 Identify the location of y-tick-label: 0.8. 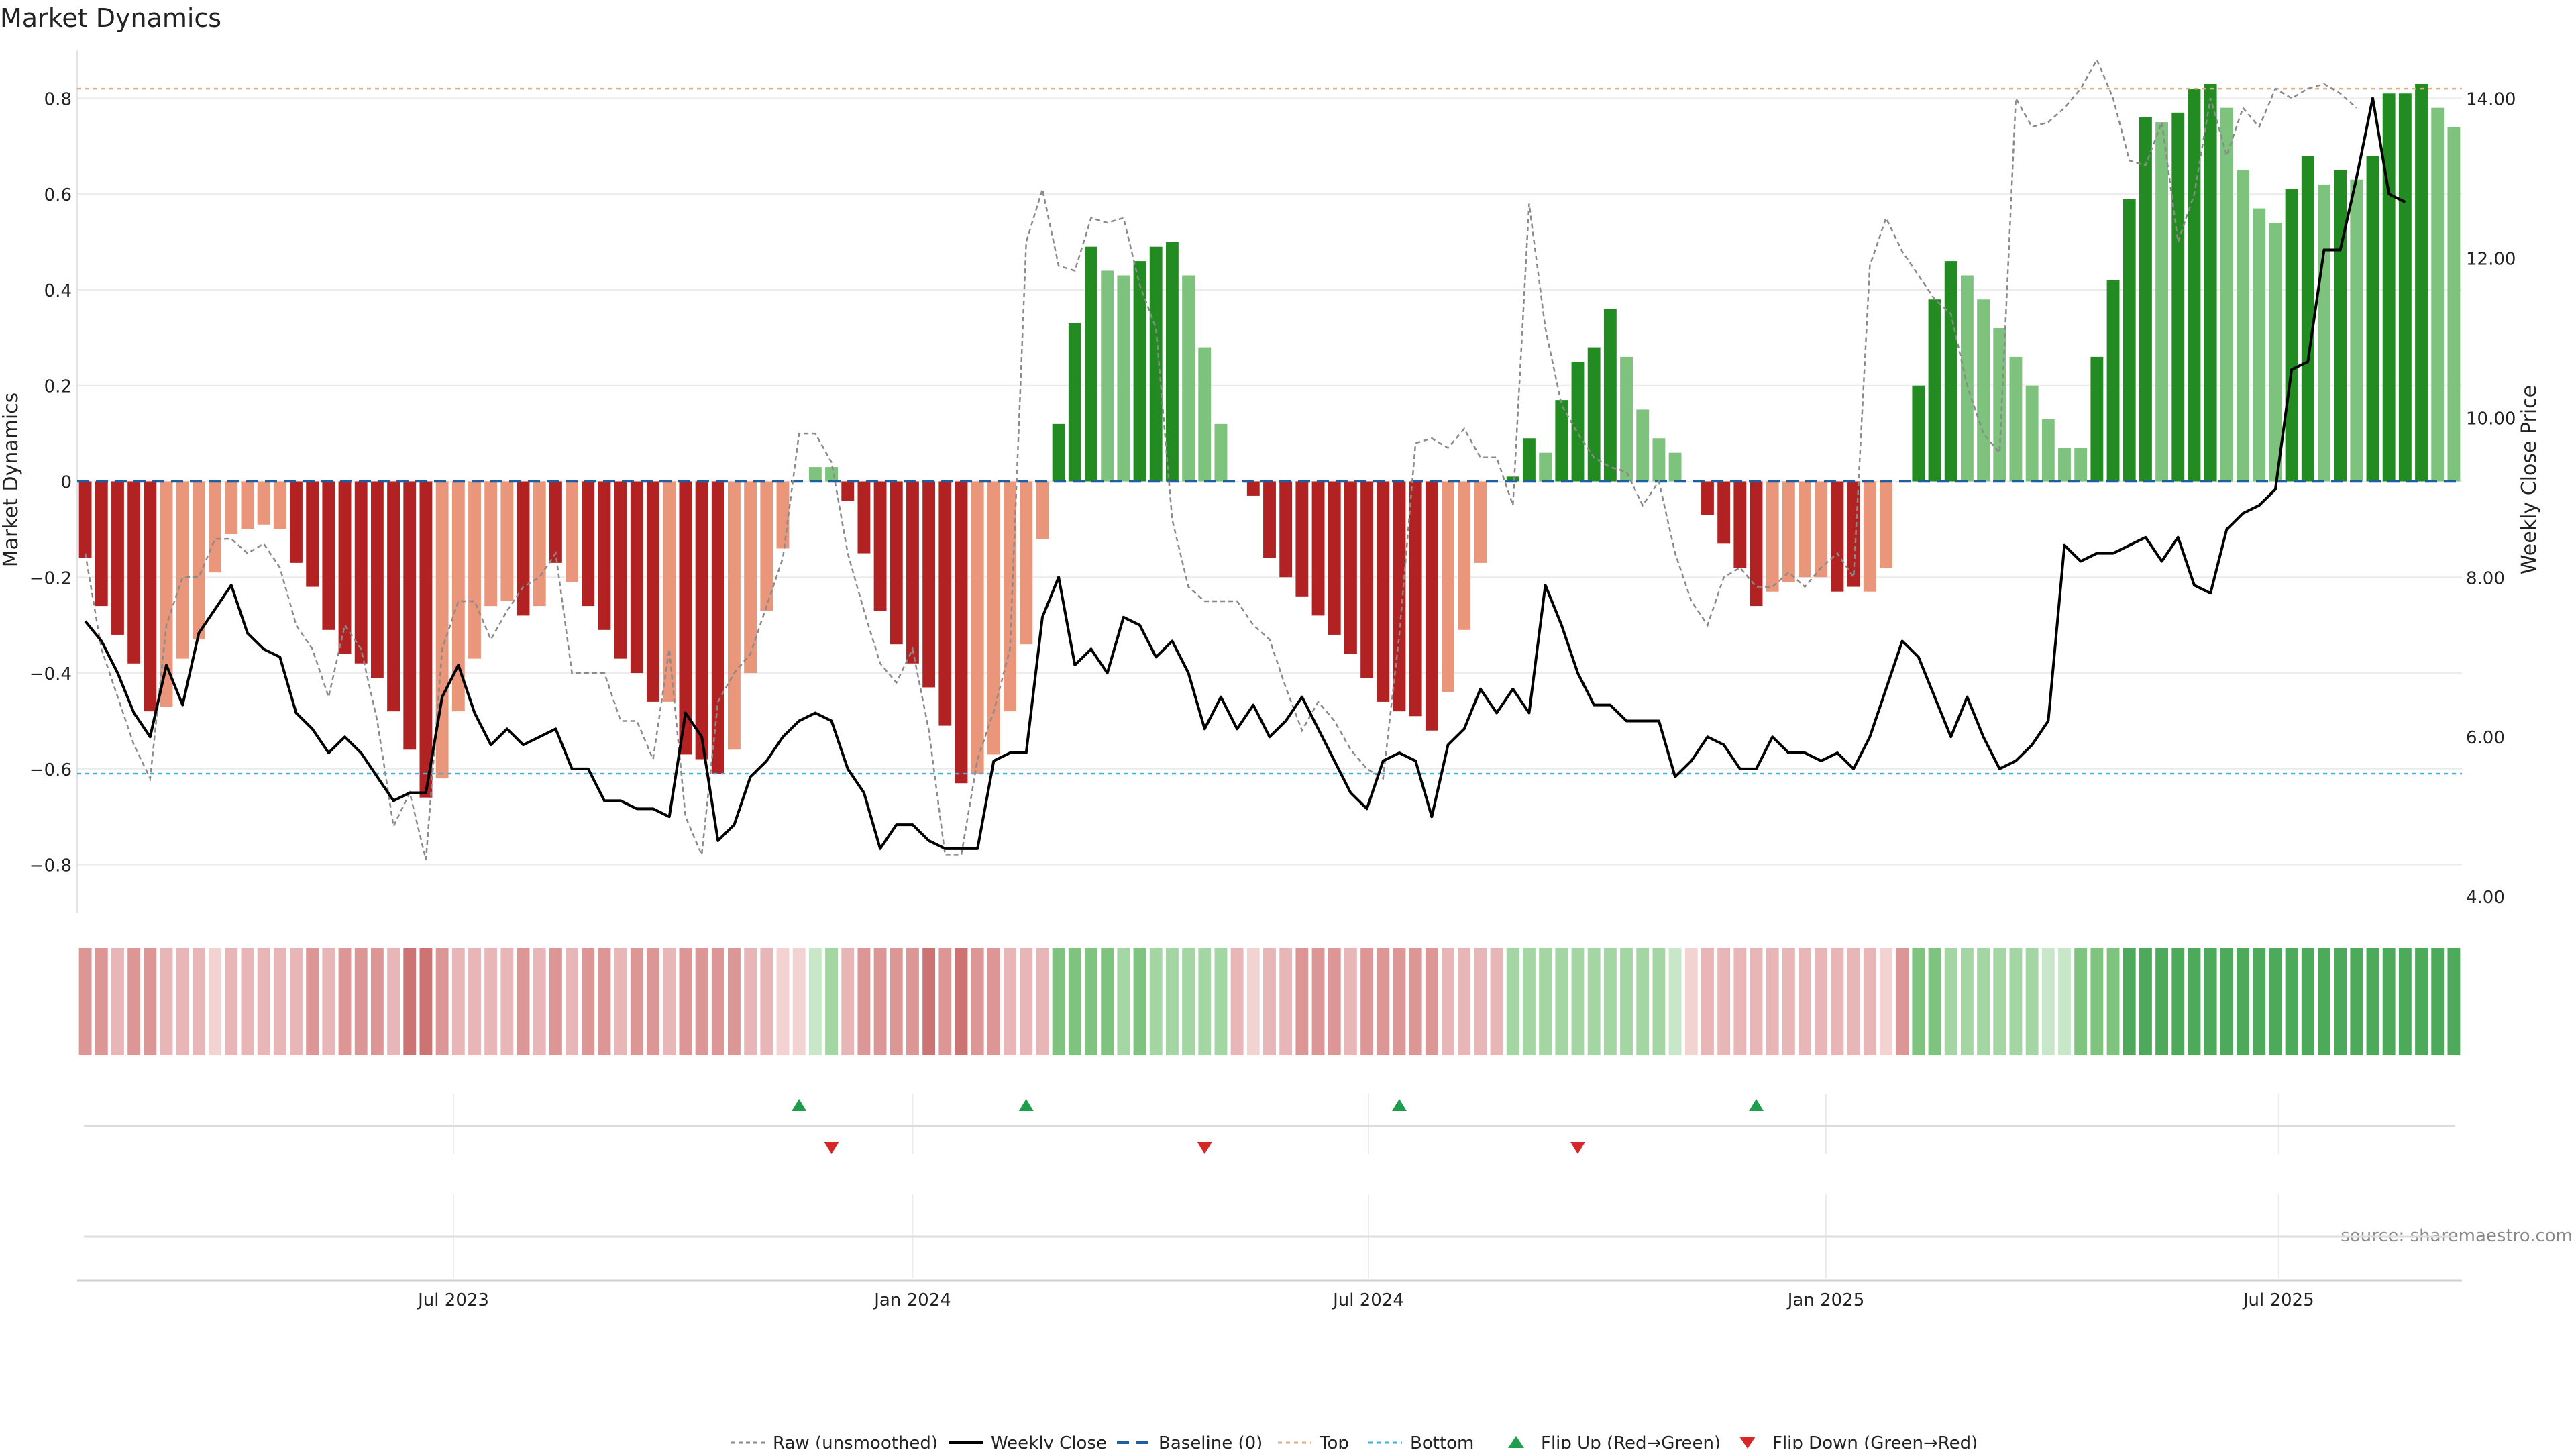
(58, 99).